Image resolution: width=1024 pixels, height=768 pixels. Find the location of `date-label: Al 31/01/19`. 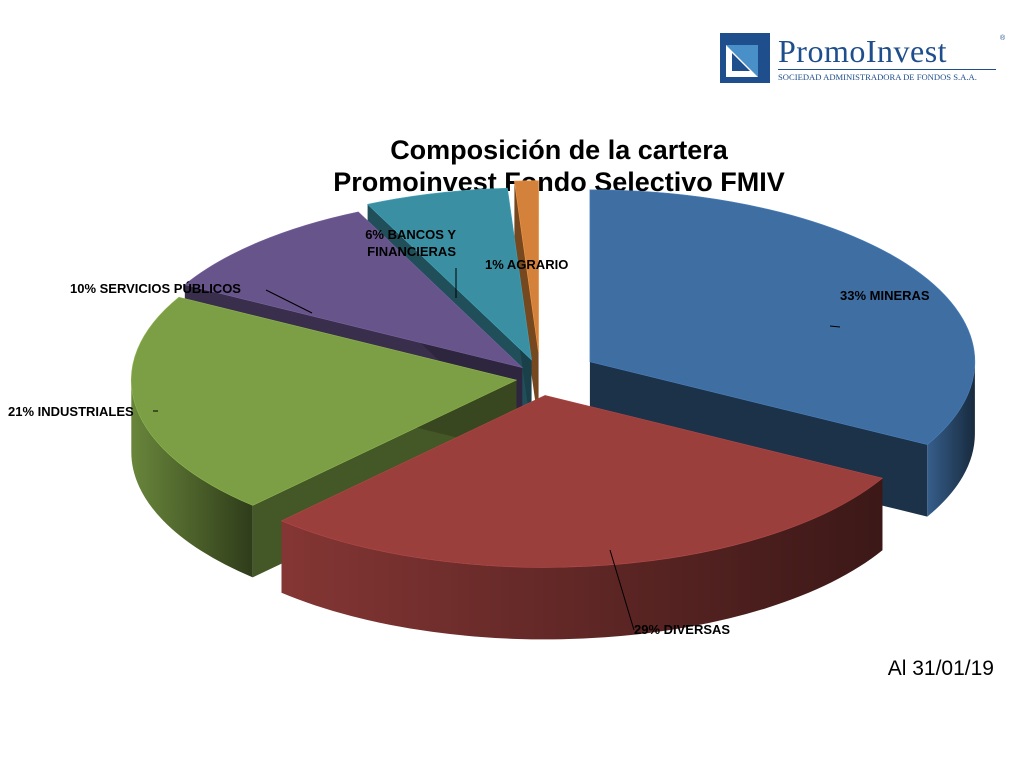

date-label: Al 31/01/19 is located at coordinates (940, 668).